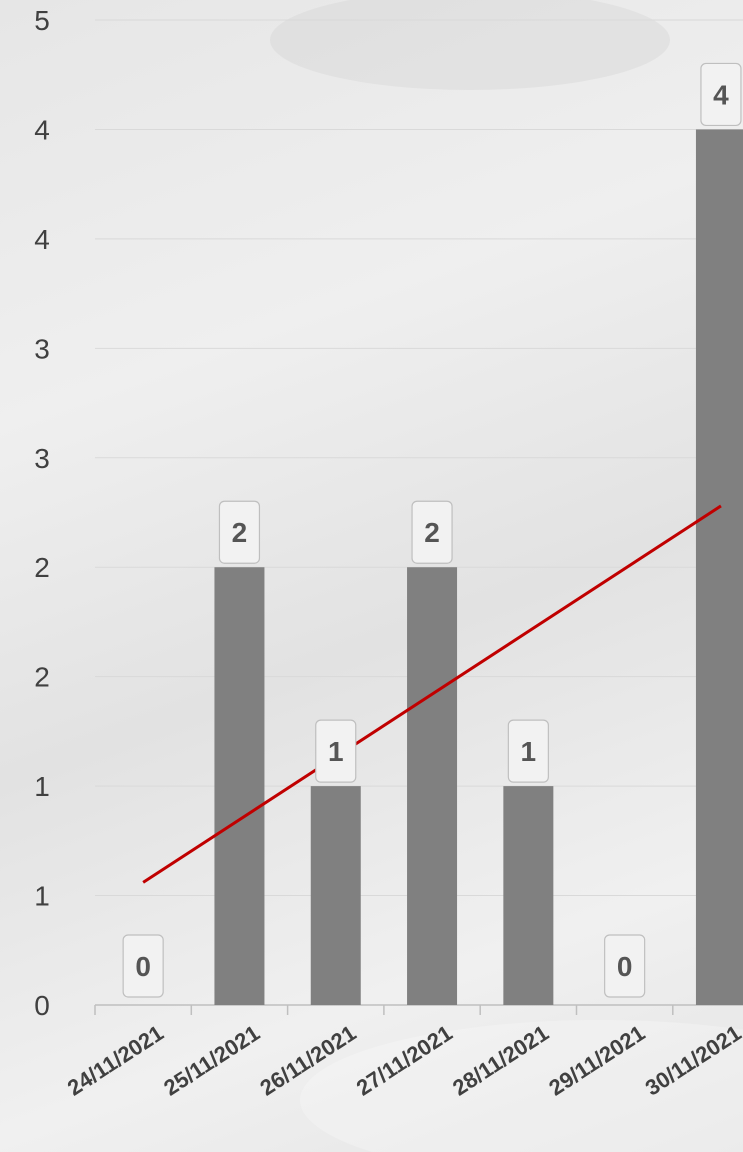 This screenshot has height=1152, width=743. I want to click on data-label: 4, so click(721, 94).